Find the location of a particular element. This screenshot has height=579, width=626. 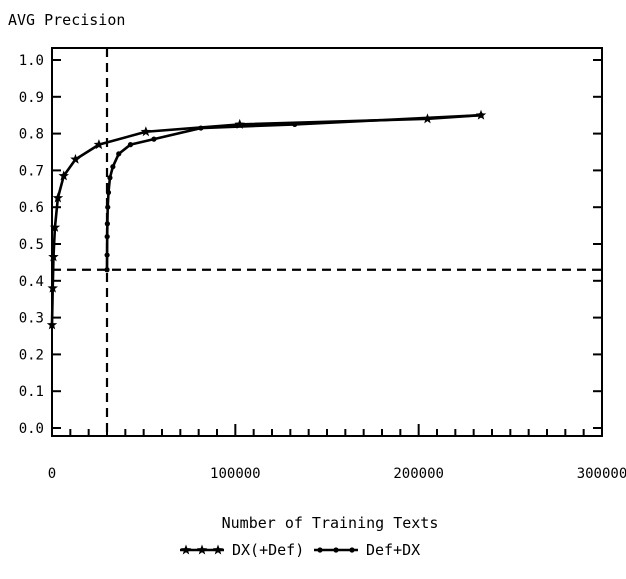

y-tick-label: 0.0 is located at coordinates (31, 429).